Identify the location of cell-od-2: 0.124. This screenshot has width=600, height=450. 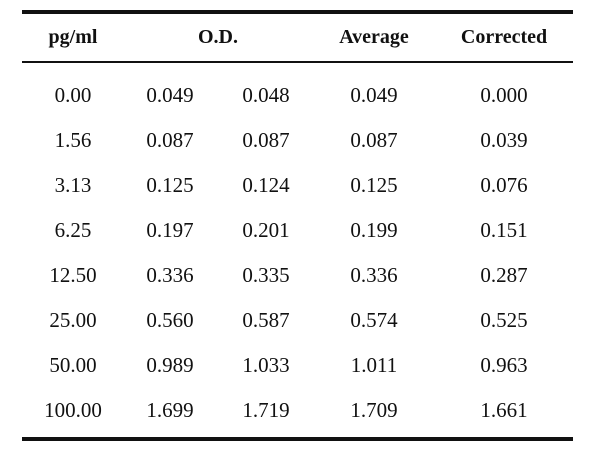
(266, 185).